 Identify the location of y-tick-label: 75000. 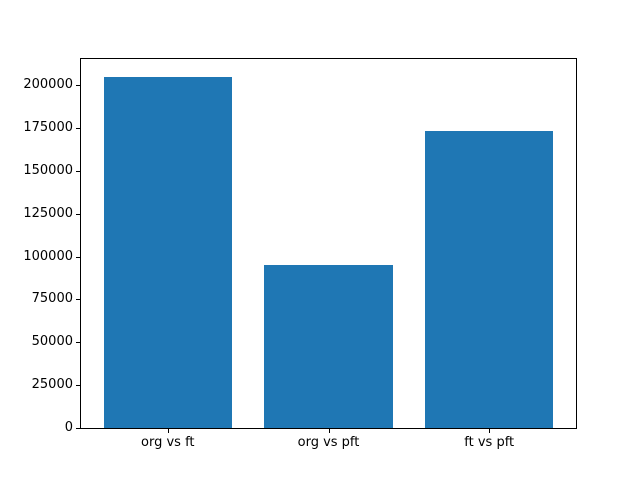
(52, 299).